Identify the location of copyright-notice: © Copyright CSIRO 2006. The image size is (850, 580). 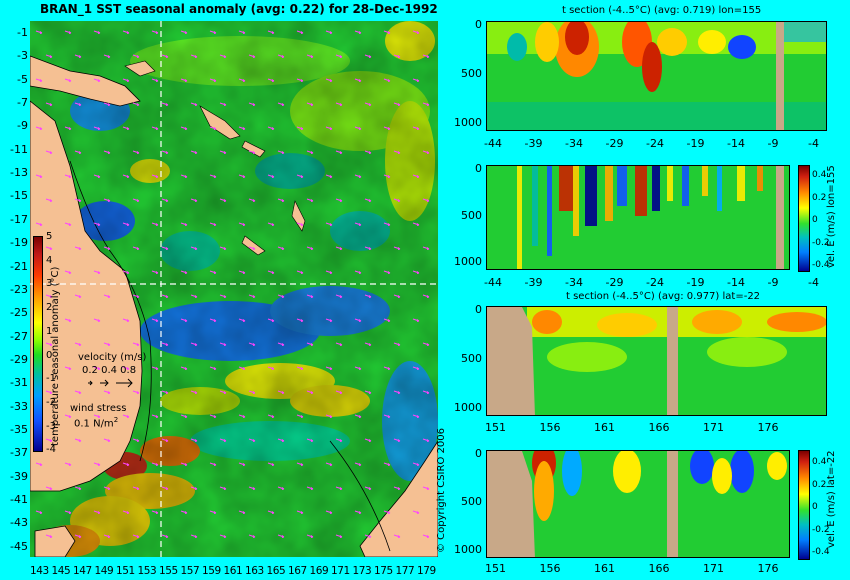
(441, 490).